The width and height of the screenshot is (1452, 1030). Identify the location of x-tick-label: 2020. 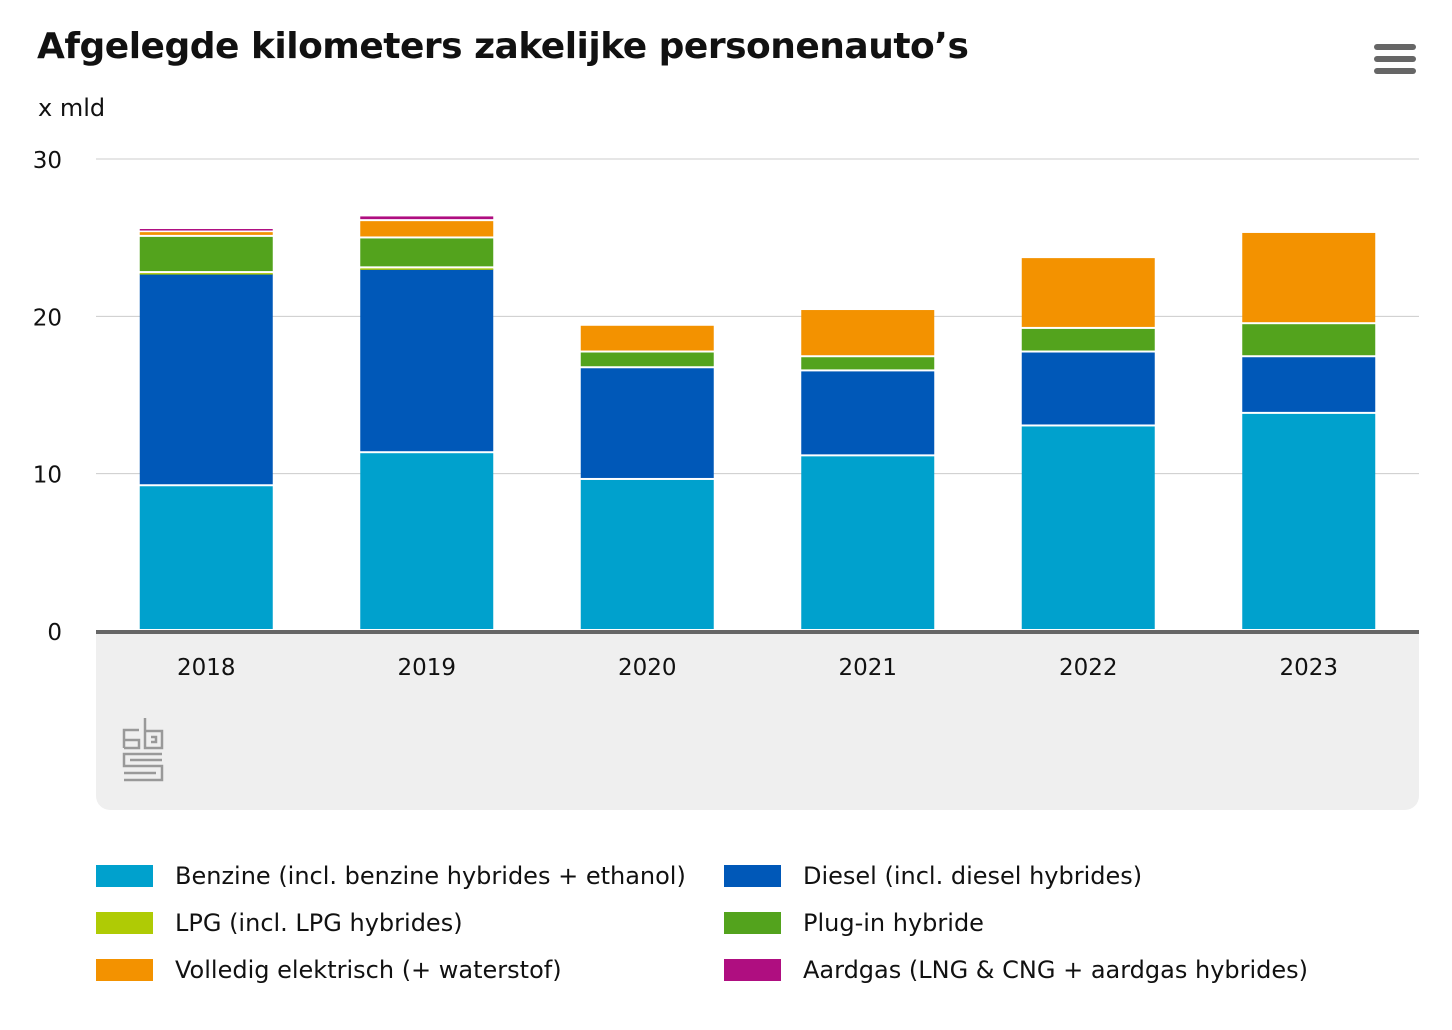
(647, 668).